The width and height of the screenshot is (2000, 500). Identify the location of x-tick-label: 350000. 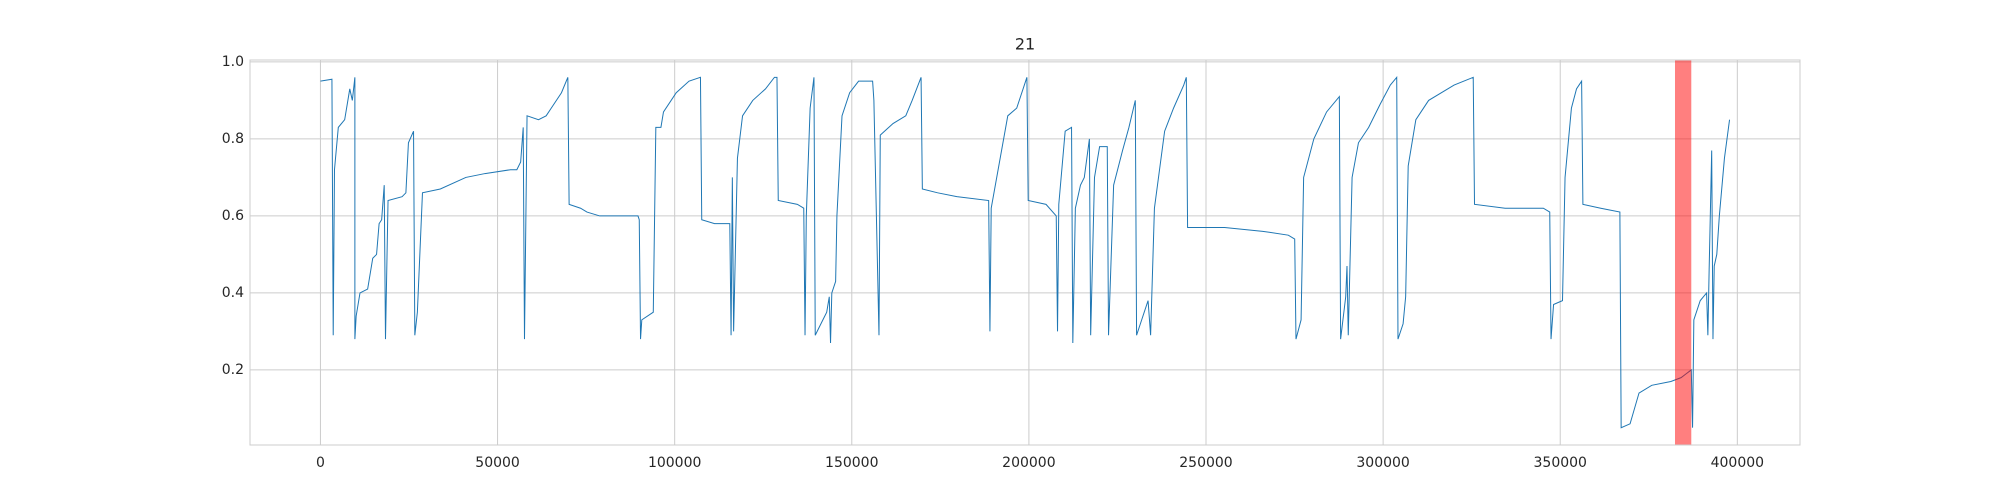
(1560, 463).